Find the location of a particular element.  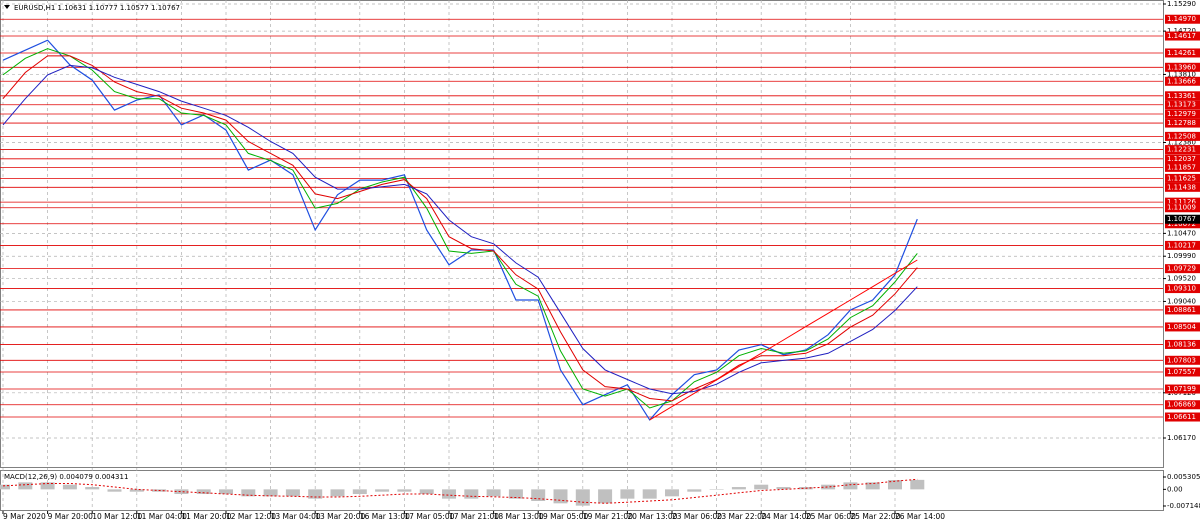

level-label: 1.11126 is located at coordinates (1181, 202).